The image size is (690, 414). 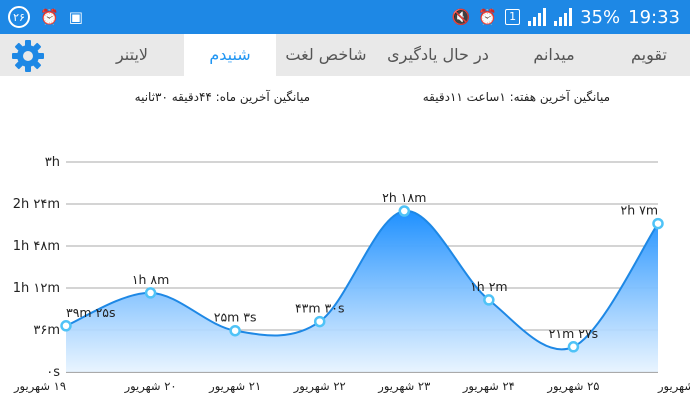 I want to click on data-label: ۲۱m ۲۷s, so click(x=574, y=333).